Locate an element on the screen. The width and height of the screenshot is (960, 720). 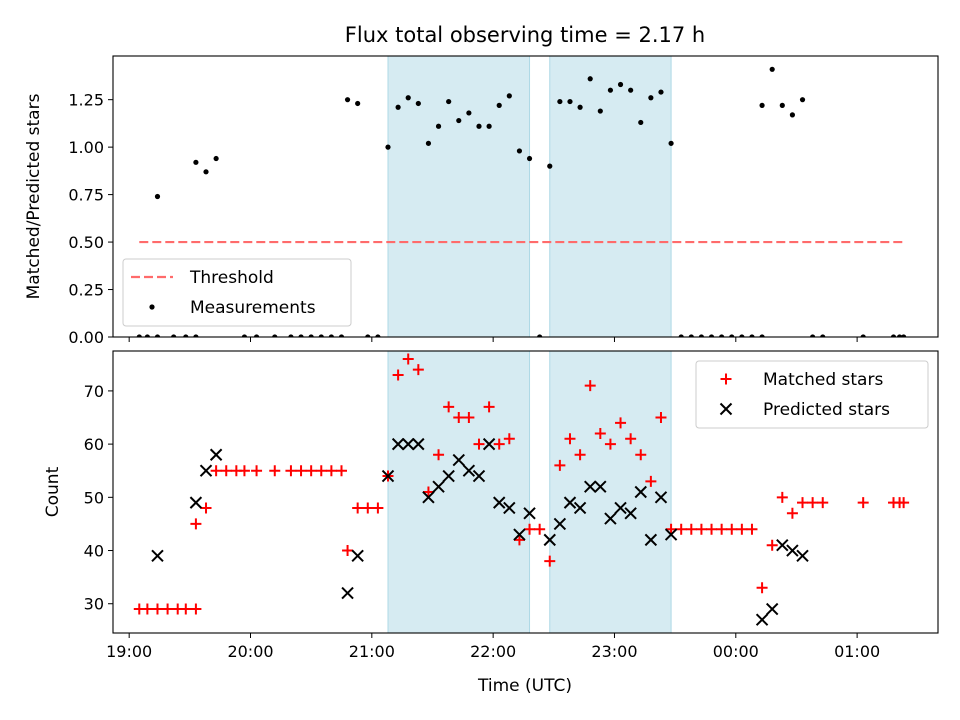
y-axis-label: Count is located at coordinates (53, 491).